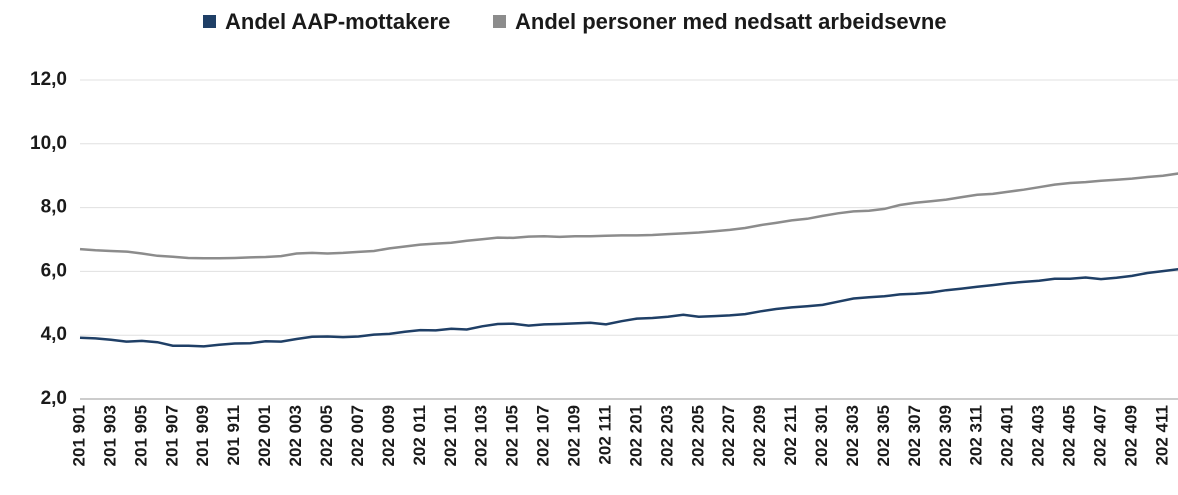 This screenshot has height=495, width=1178. What do you see at coordinates (1161, 435) in the screenshot?
I see `x-tick-label: 202 411` at bounding box center [1161, 435].